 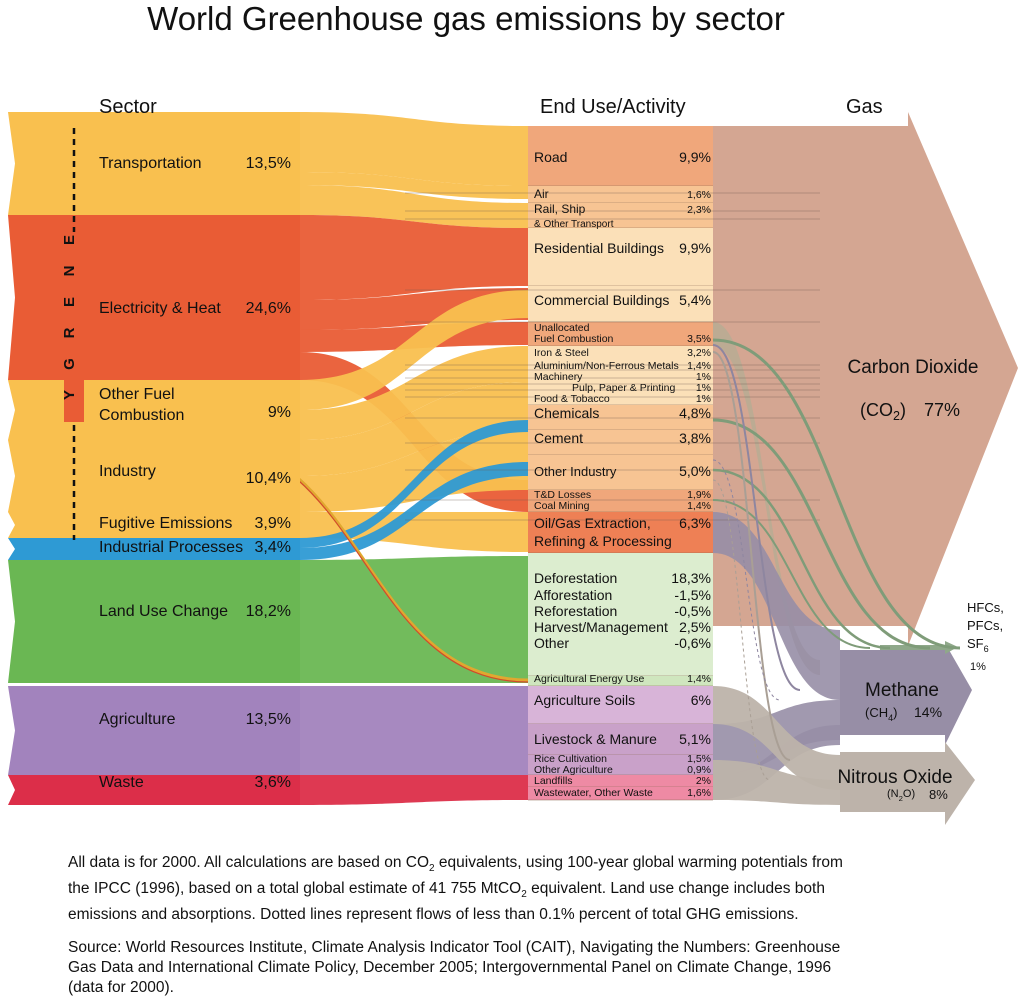 I want to click on end-use-label-other-industry: Other Industry, so click(x=575, y=471).